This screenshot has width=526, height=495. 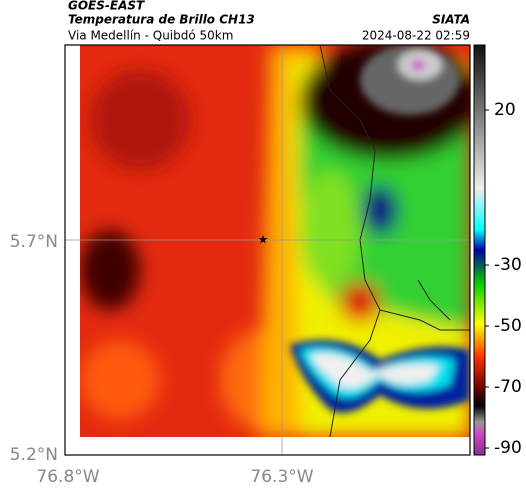 I want to click on subtitle: Via Medellín - Quibdó 50km, so click(x=150, y=36).